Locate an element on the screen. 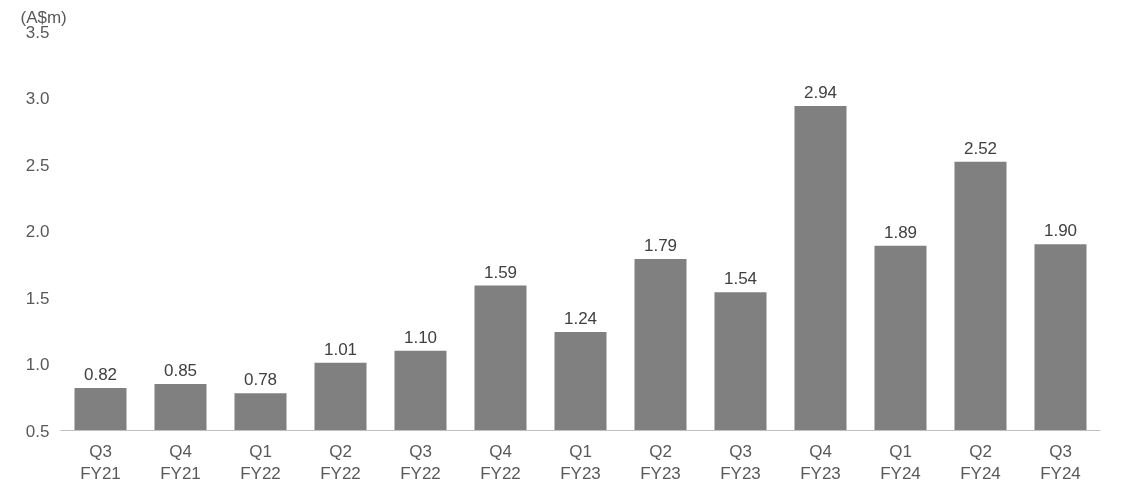  data-label: 0.78 is located at coordinates (260, 380).